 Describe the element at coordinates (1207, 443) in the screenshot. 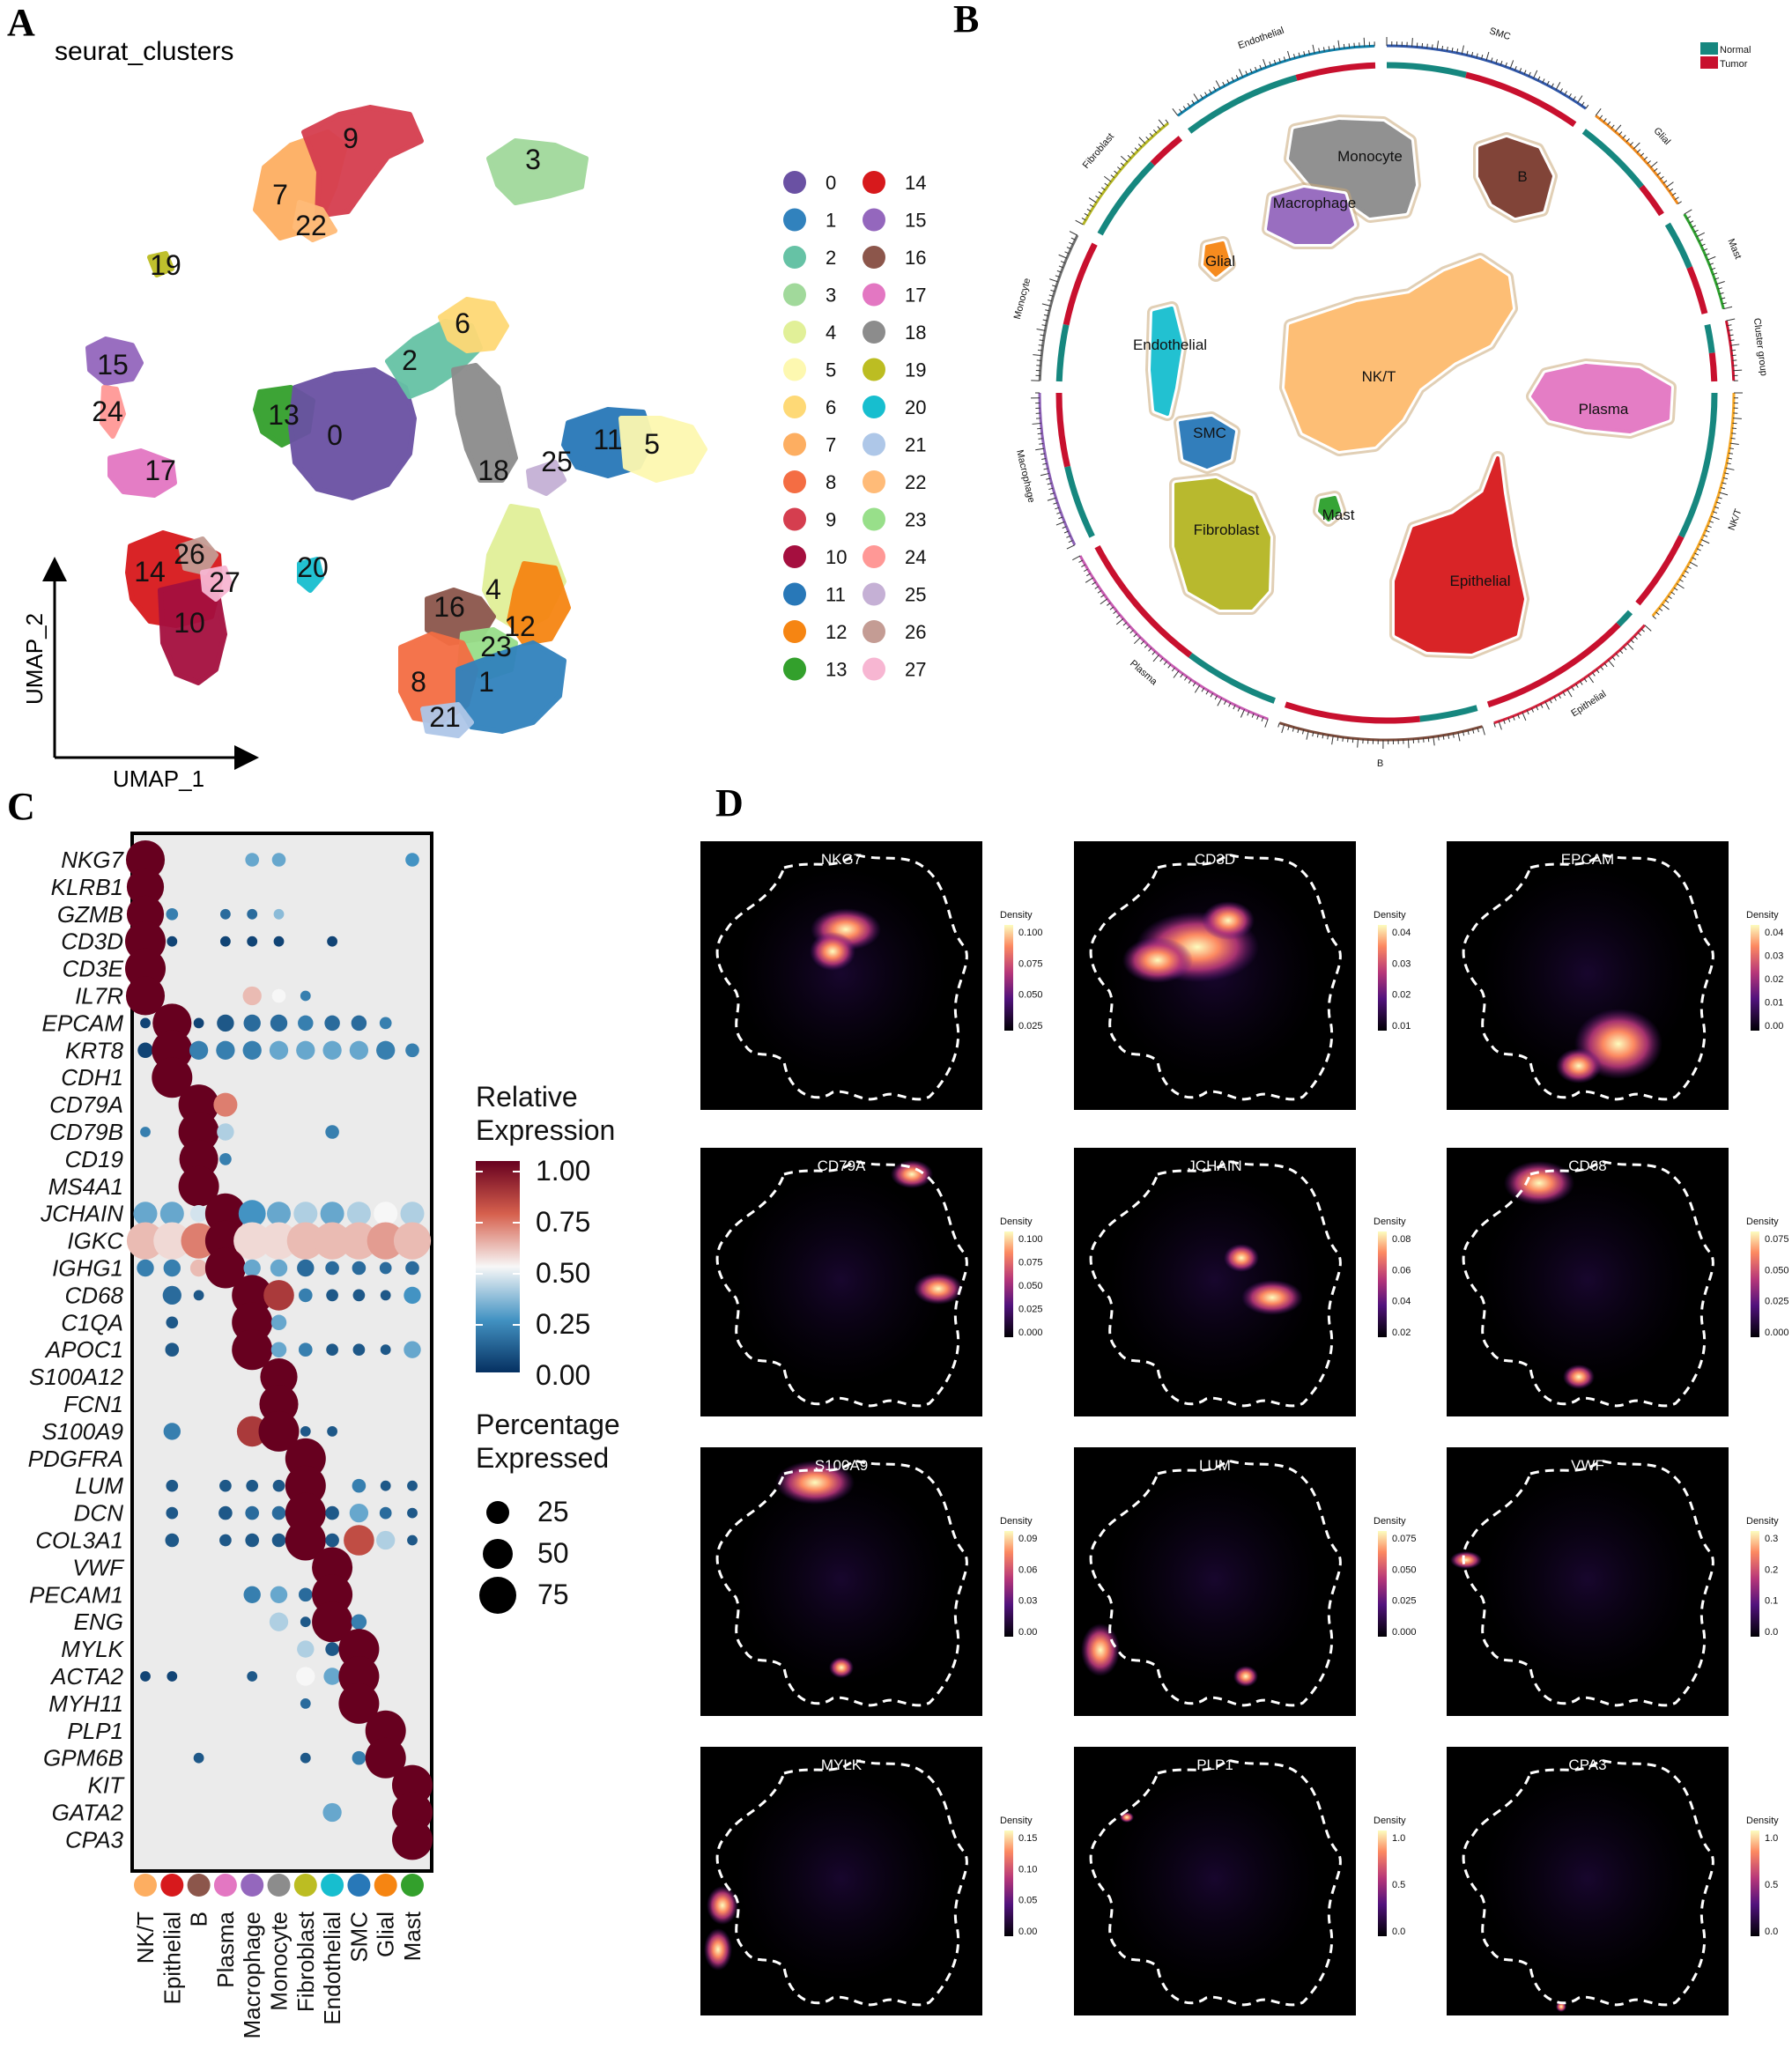

I see `celltype-region-smc` at that location.